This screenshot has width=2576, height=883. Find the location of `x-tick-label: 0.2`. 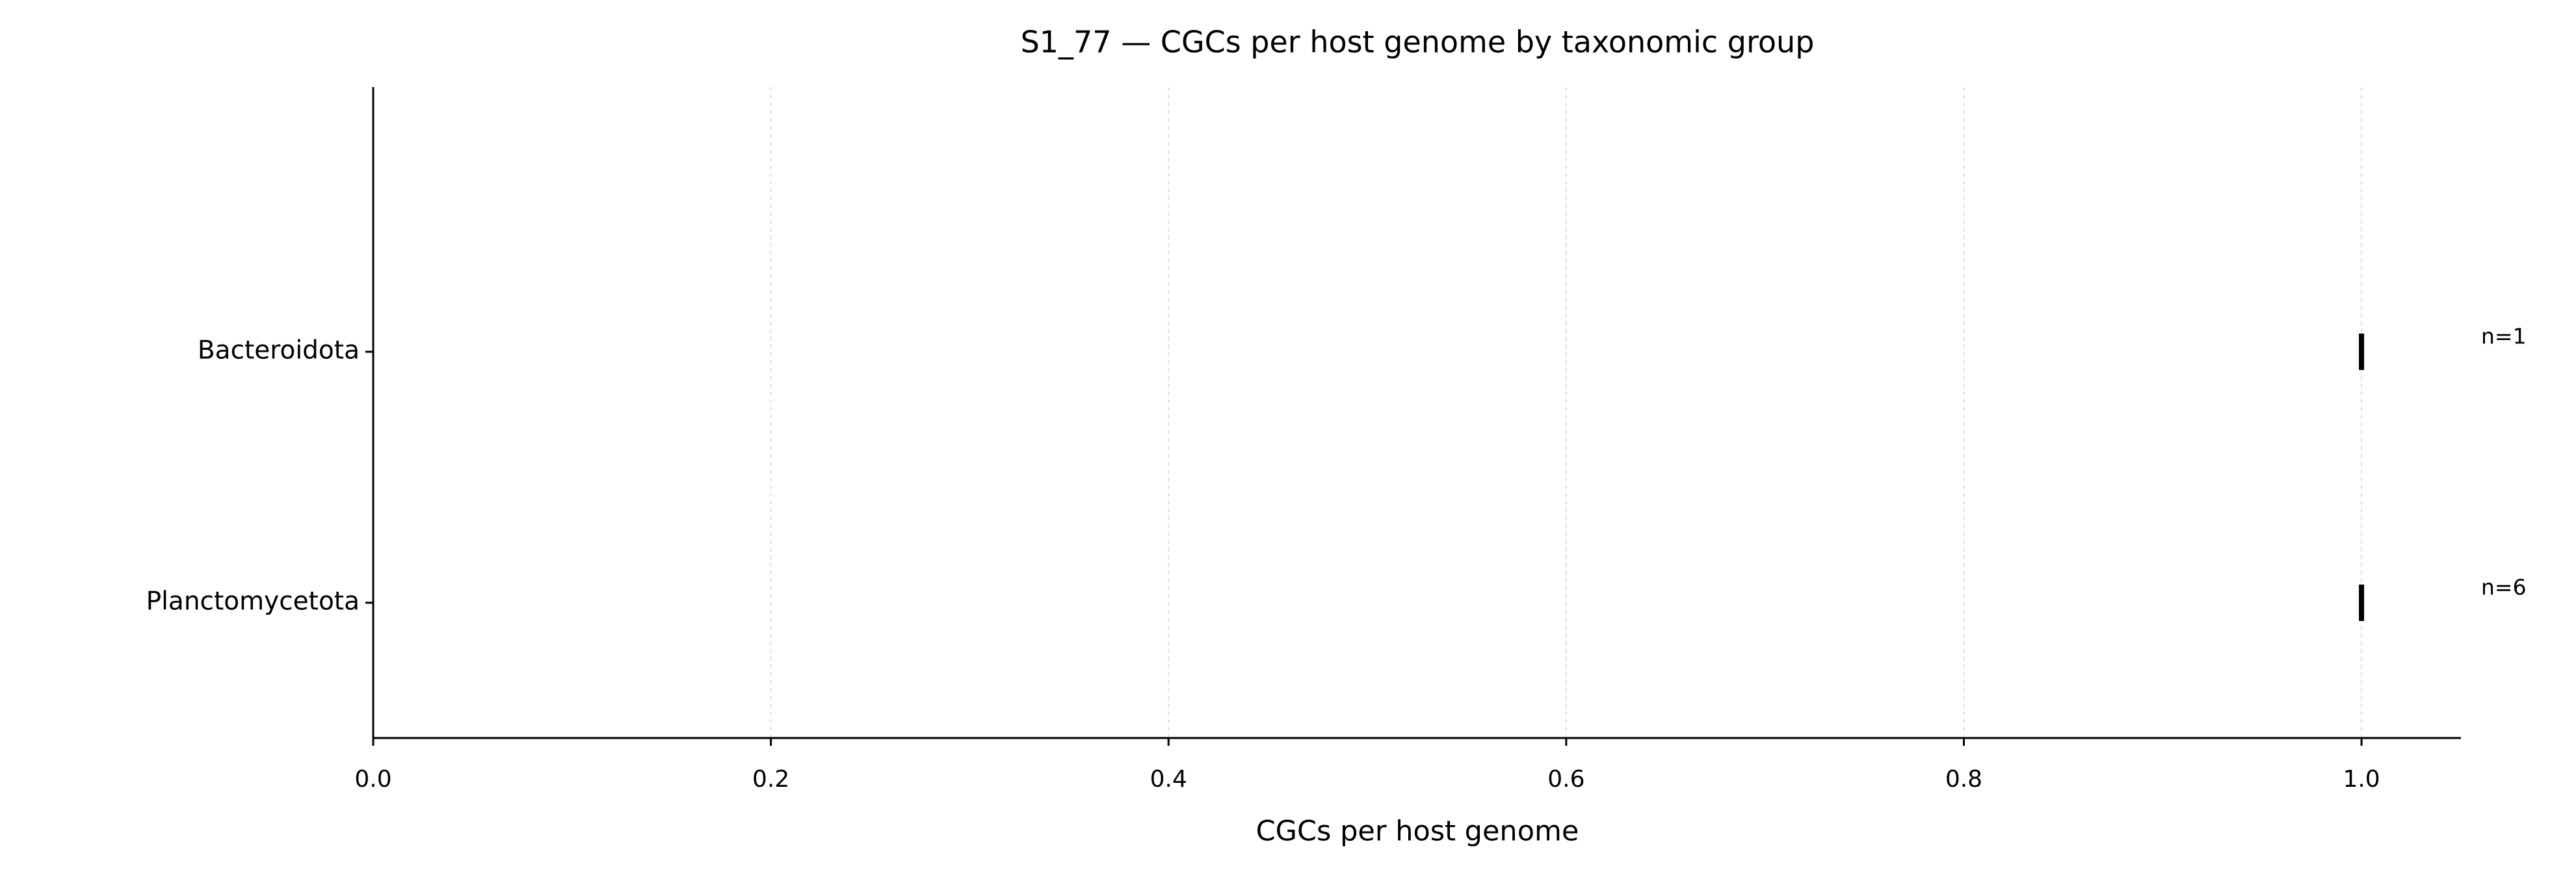

x-tick-label: 0.2 is located at coordinates (770, 779).